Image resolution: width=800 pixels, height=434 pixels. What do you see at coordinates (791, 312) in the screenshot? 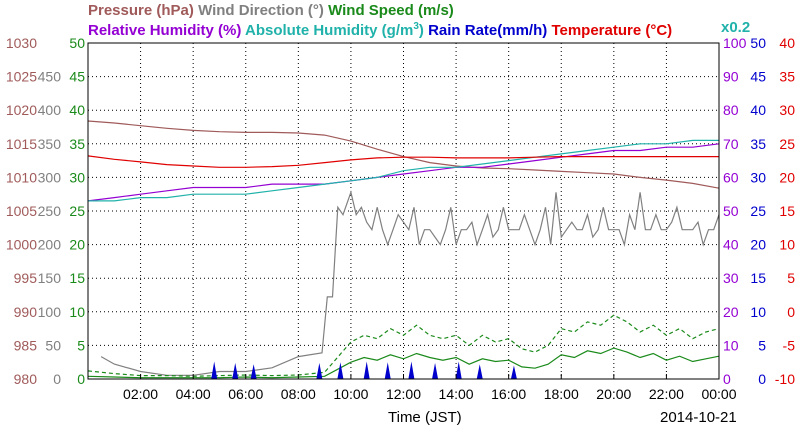
I see `temperature-tick-label: 0` at bounding box center [791, 312].